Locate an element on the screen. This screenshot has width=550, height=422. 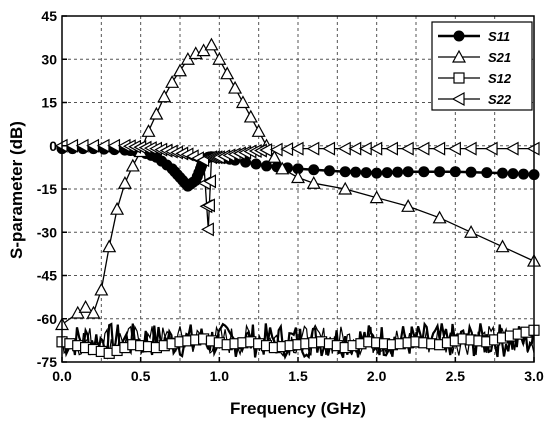
y-tick-label: 15 is located at coordinates (49, 103).